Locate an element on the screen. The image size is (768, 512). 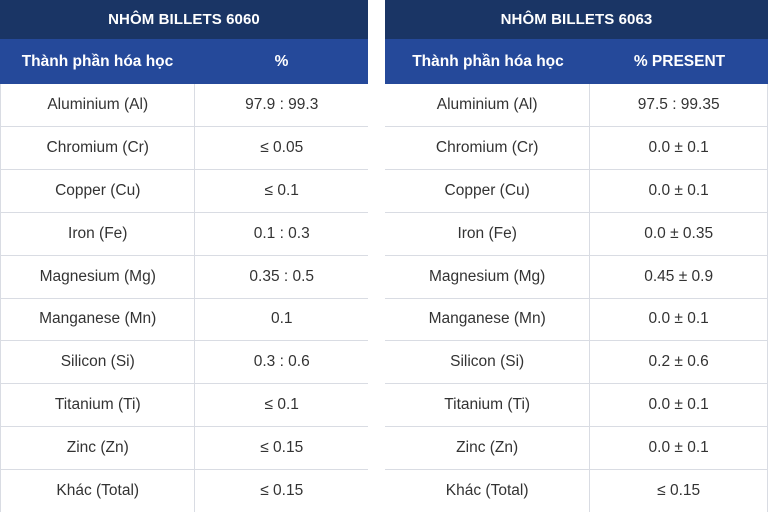
table-row: Silicon (Si) 0.2 ± 0.6 is located at coordinates (576, 363).